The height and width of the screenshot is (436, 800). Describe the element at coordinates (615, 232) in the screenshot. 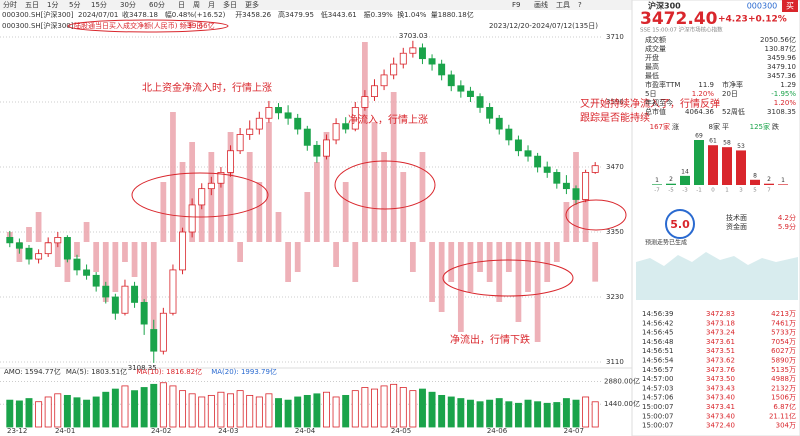

I see `y-tick-label: 3350` at that location.